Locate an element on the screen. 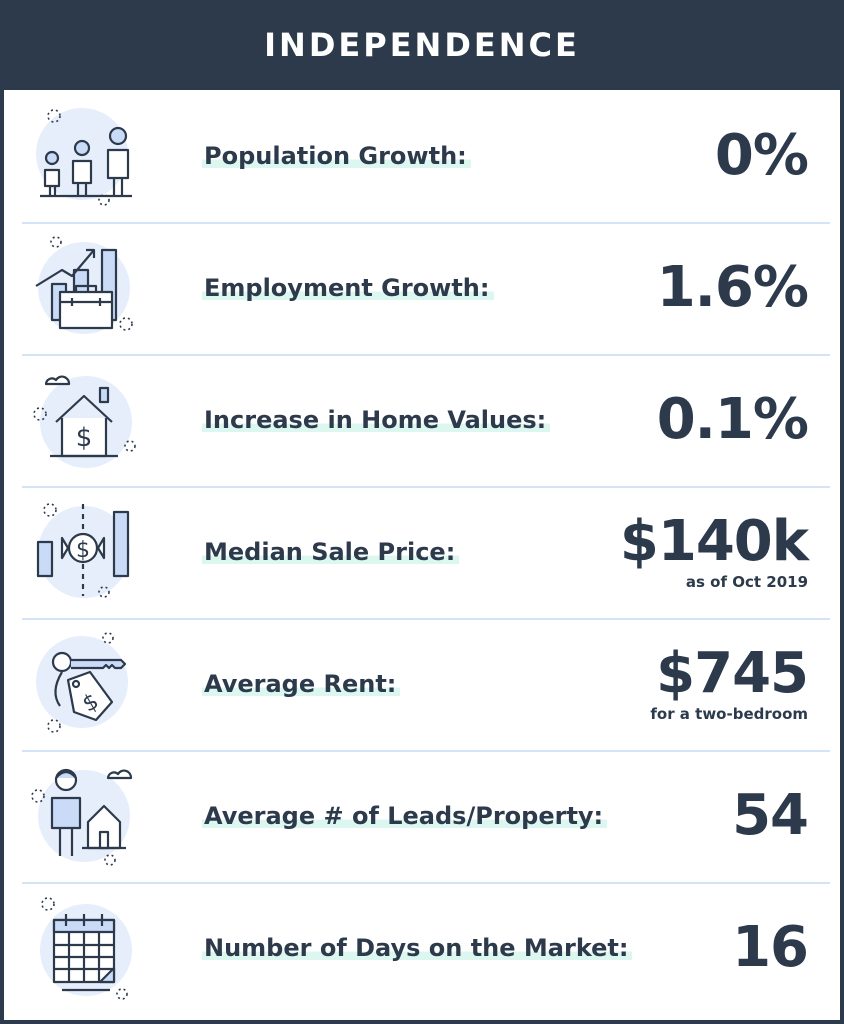 This screenshot has height=1024, width=844. stat-value: 0% is located at coordinates (761, 155).